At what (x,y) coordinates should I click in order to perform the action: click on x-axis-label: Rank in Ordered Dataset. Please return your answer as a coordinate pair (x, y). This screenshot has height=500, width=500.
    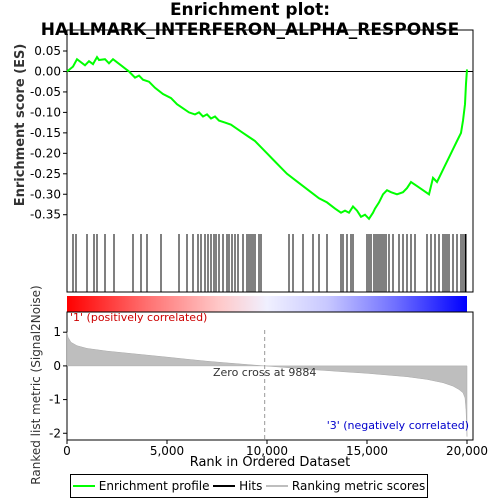
    Looking at the image, I should click on (270, 462).